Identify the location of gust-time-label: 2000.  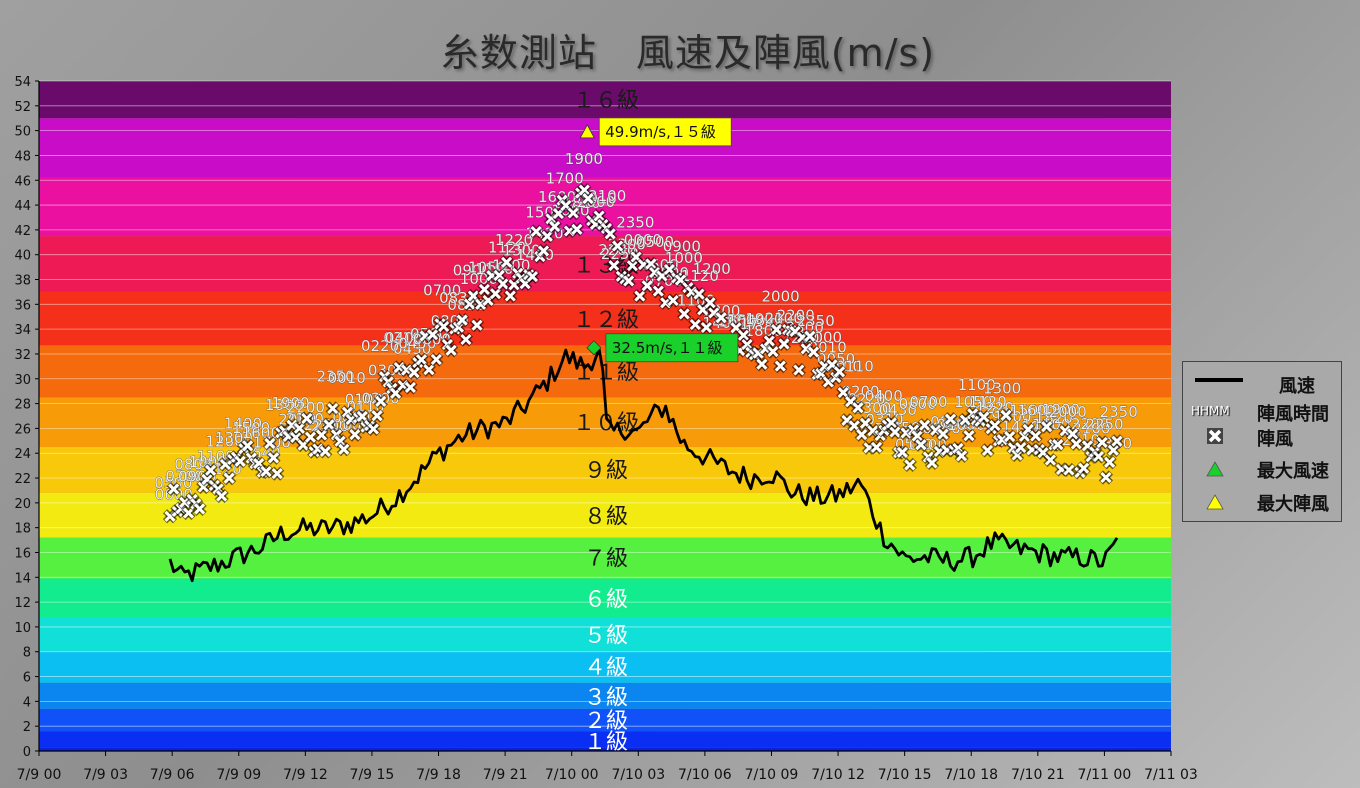
(1068, 412).